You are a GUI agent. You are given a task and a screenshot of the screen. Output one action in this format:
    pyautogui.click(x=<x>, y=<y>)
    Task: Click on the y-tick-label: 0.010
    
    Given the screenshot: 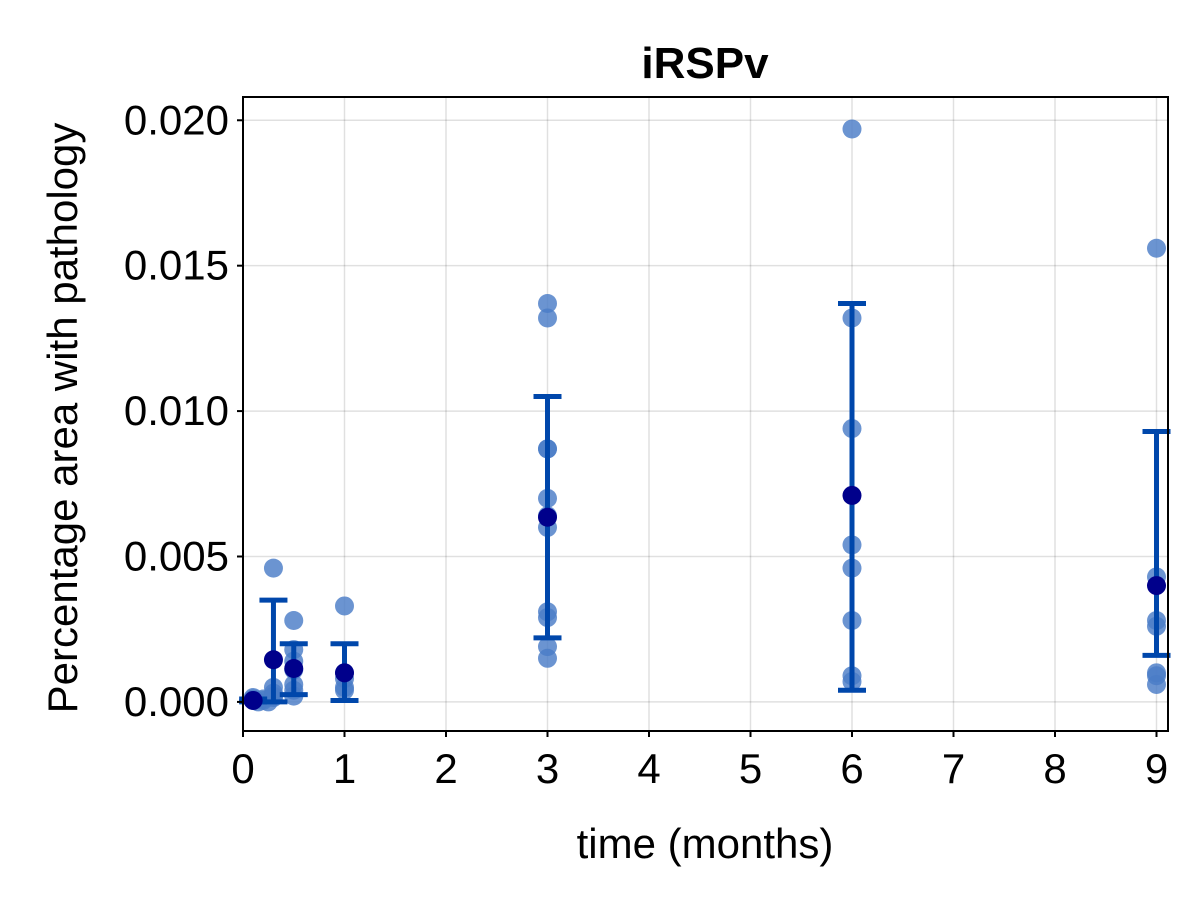 What is the action you would take?
    pyautogui.click(x=176, y=410)
    